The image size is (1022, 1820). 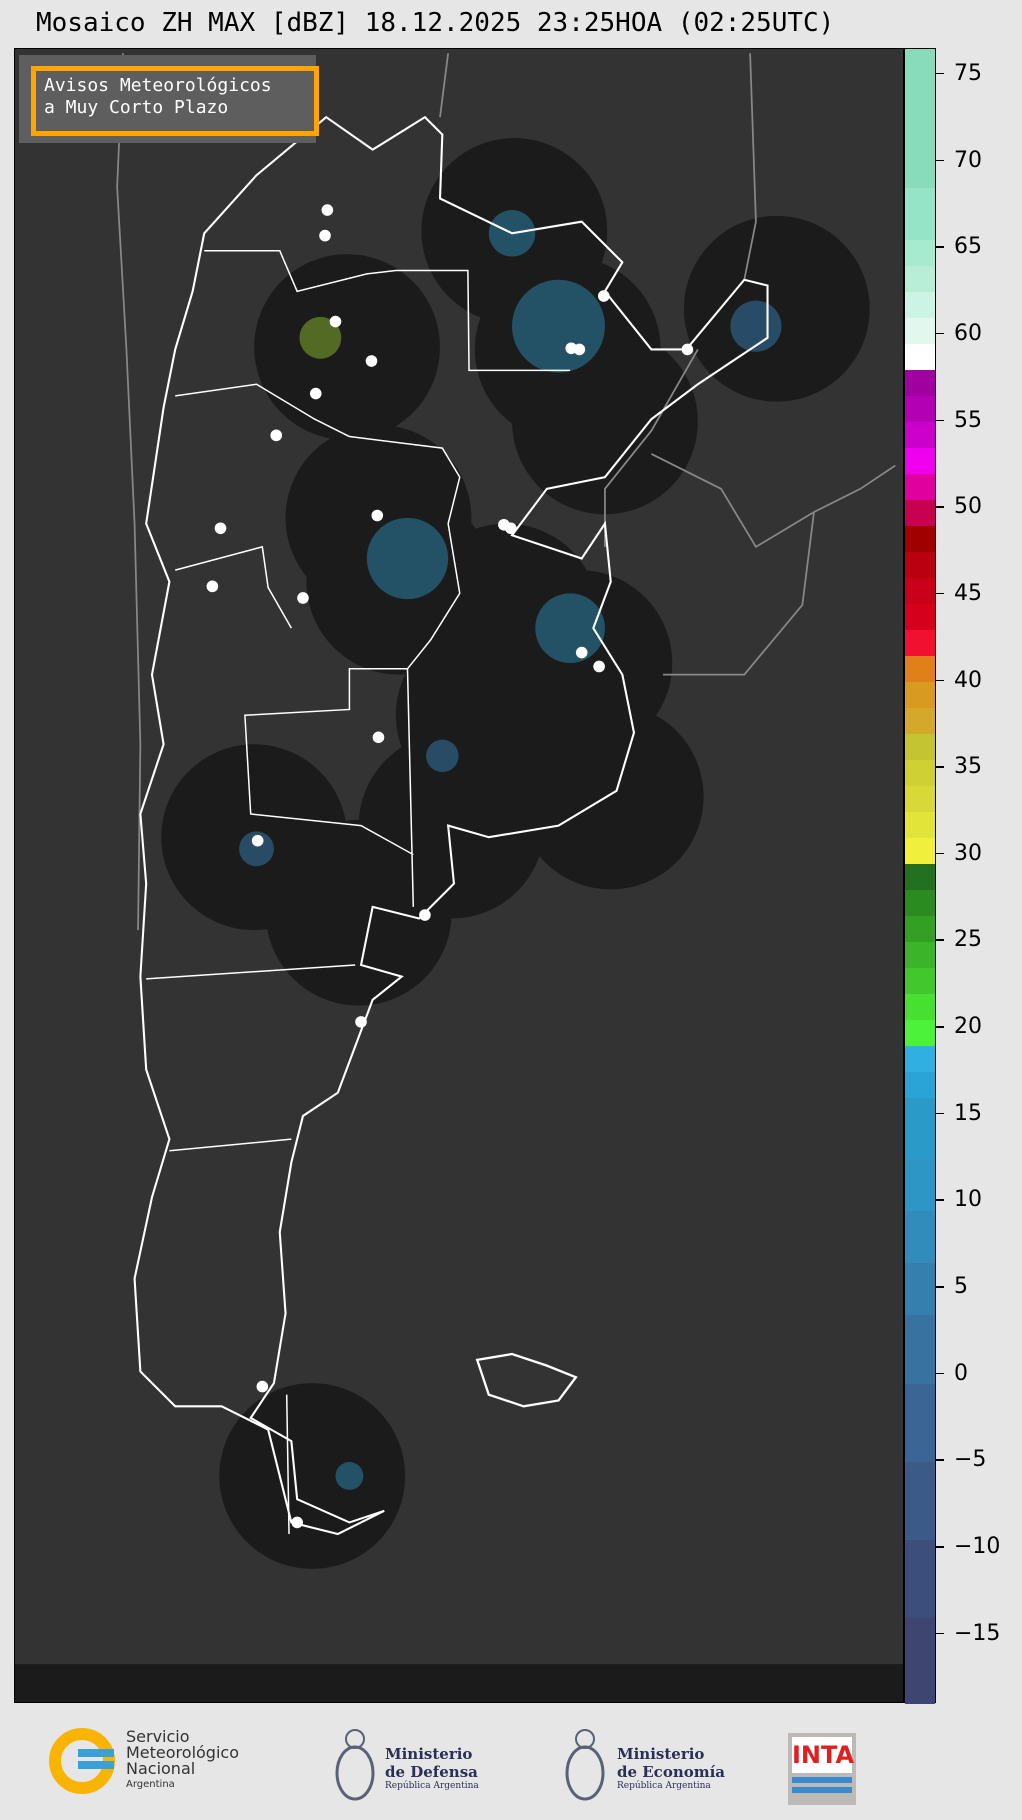 What do you see at coordinates (961, 1373) in the screenshot?
I see `colorbar-tick-label: 0` at bounding box center [961, 1373].